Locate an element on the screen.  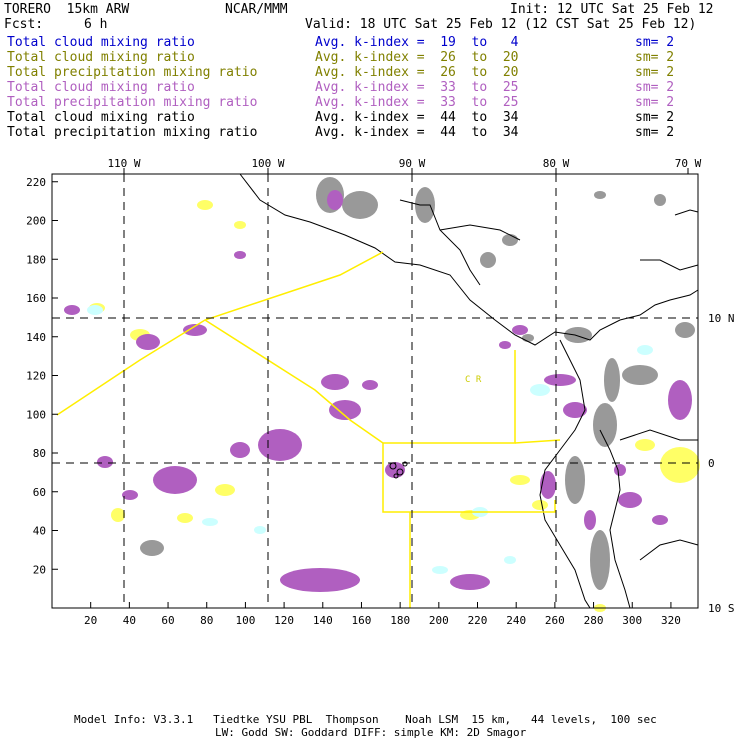
latitude-label: 0 is located at coordinates (711, 463).